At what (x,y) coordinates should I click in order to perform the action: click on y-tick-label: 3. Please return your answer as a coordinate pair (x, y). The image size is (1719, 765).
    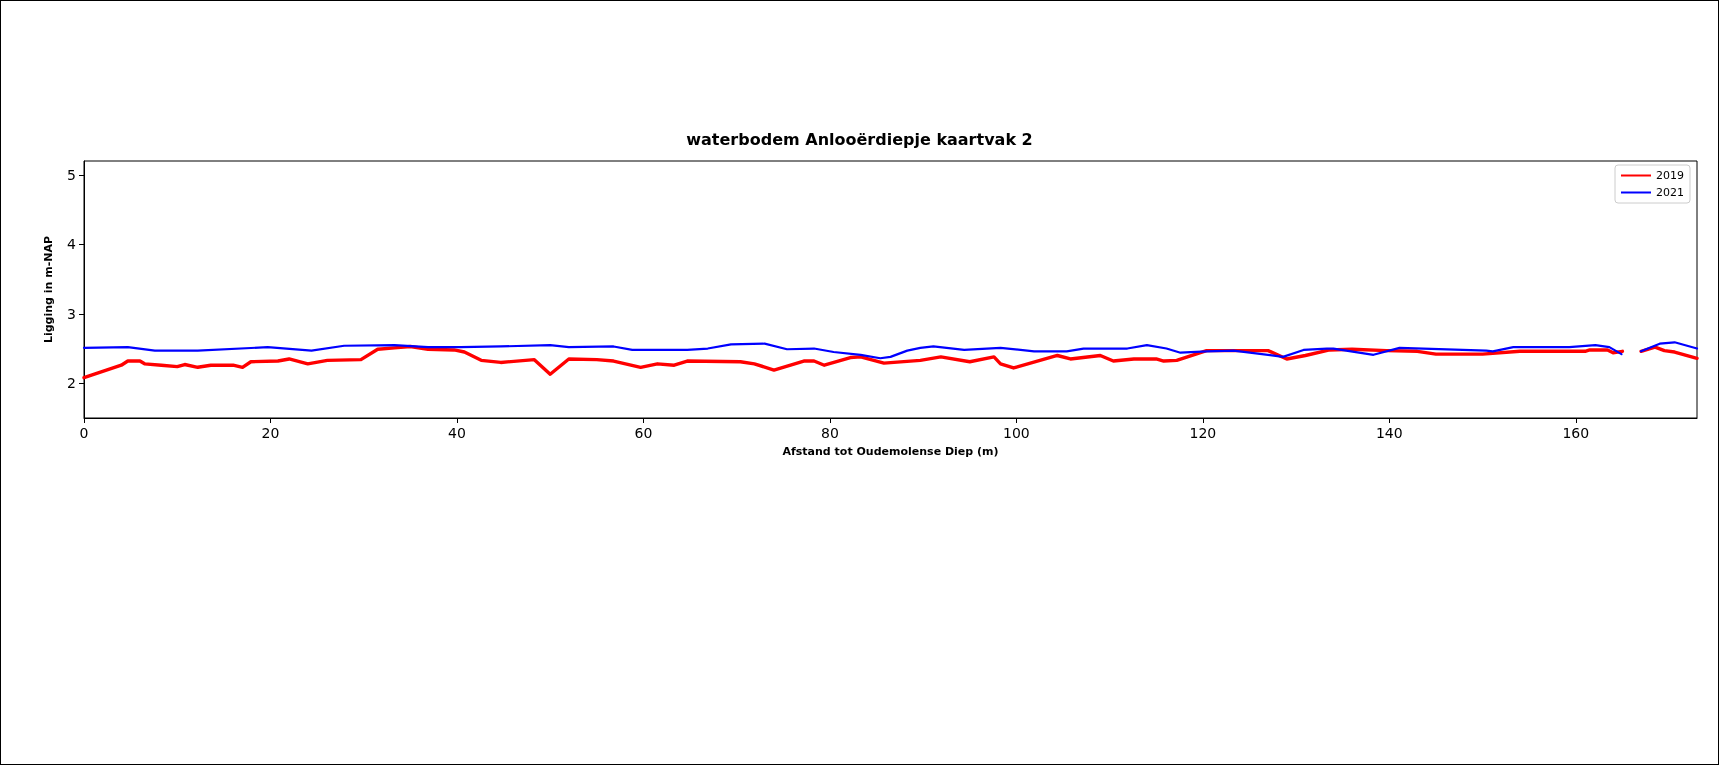
    Looking at the image, I should click on (71, 313).